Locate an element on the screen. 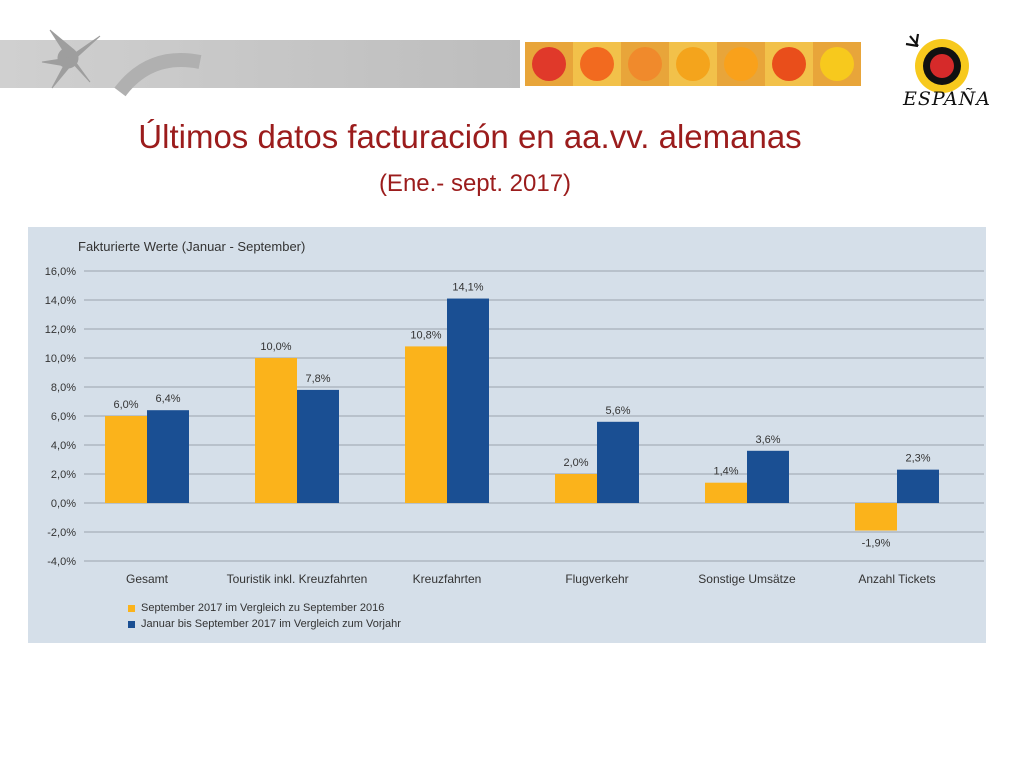 The height and width of the screenshot is (768, 1024). data-label: 10,0% is located at coordinates (275, 347).